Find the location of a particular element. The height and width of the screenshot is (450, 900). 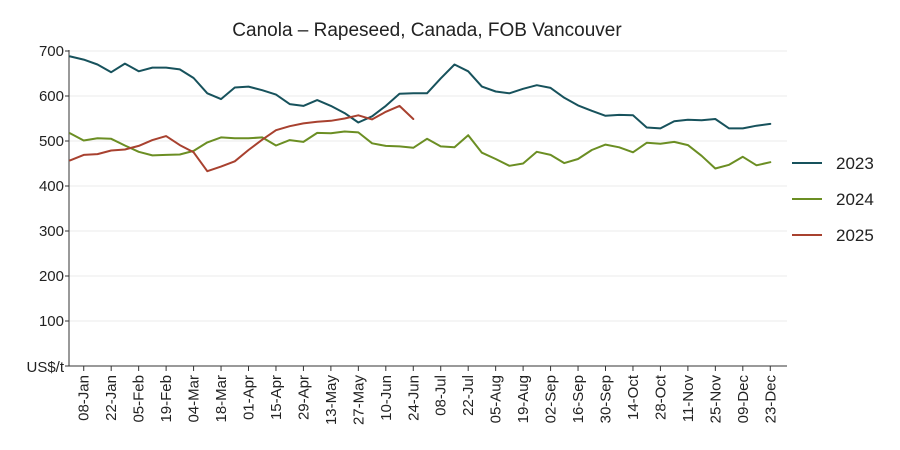

x-tick-label: 27-May is located at coordinates (358, 400).